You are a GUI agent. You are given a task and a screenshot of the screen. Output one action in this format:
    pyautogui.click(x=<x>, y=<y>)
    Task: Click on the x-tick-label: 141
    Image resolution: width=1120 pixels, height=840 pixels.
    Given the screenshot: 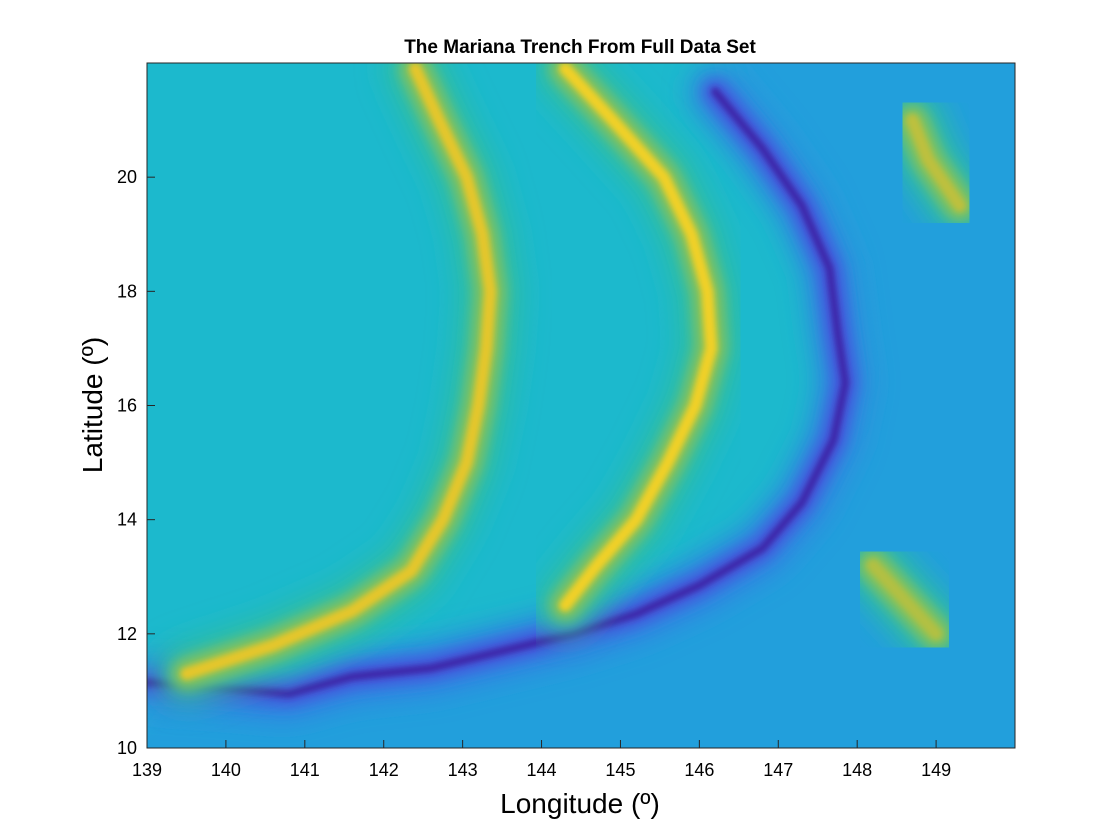 What is the action you would take?
    pyautogui.click(x=305, y=770)
    